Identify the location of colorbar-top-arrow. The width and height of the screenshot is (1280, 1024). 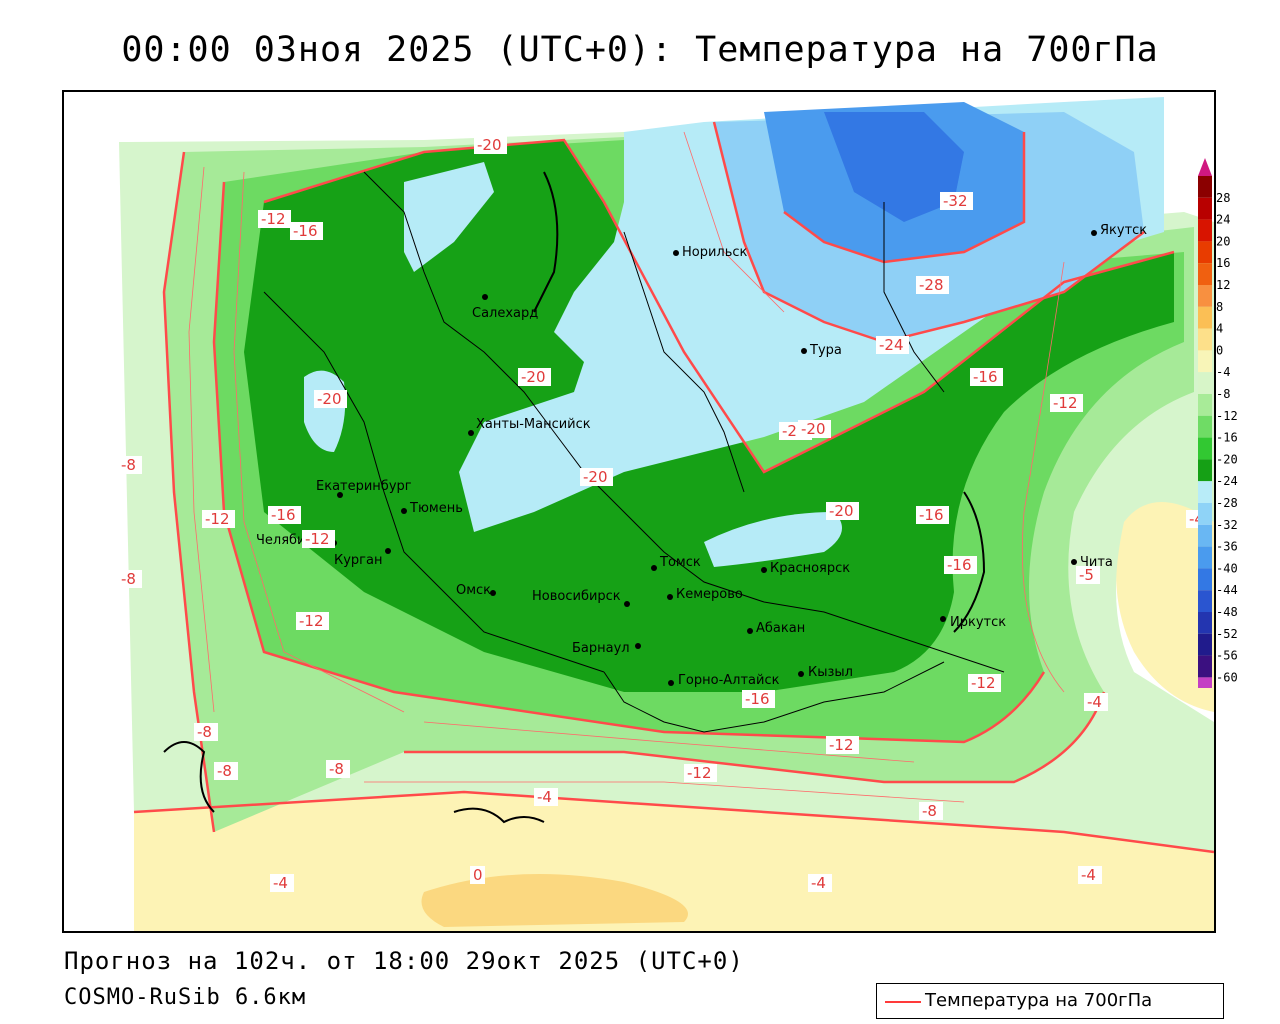
(1205, 167).